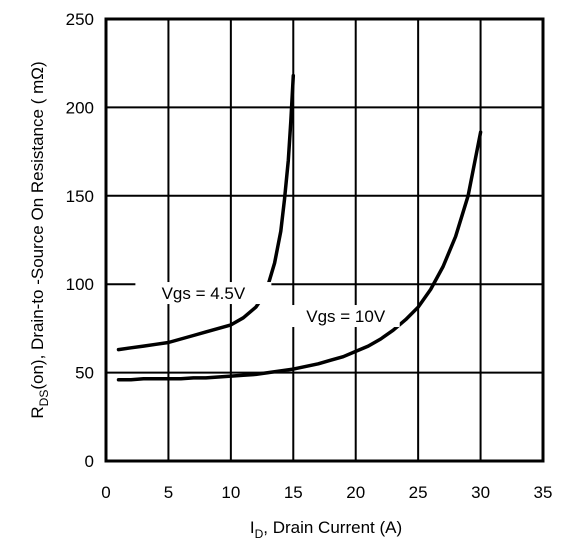 Image resolution: width=562 pixels, height=544 pixels. What do you see at coordinates (326, 529) in the screenshot?
I see `x-axis-label: ID, Drain Current (A)` at bounding box center [326, 529].